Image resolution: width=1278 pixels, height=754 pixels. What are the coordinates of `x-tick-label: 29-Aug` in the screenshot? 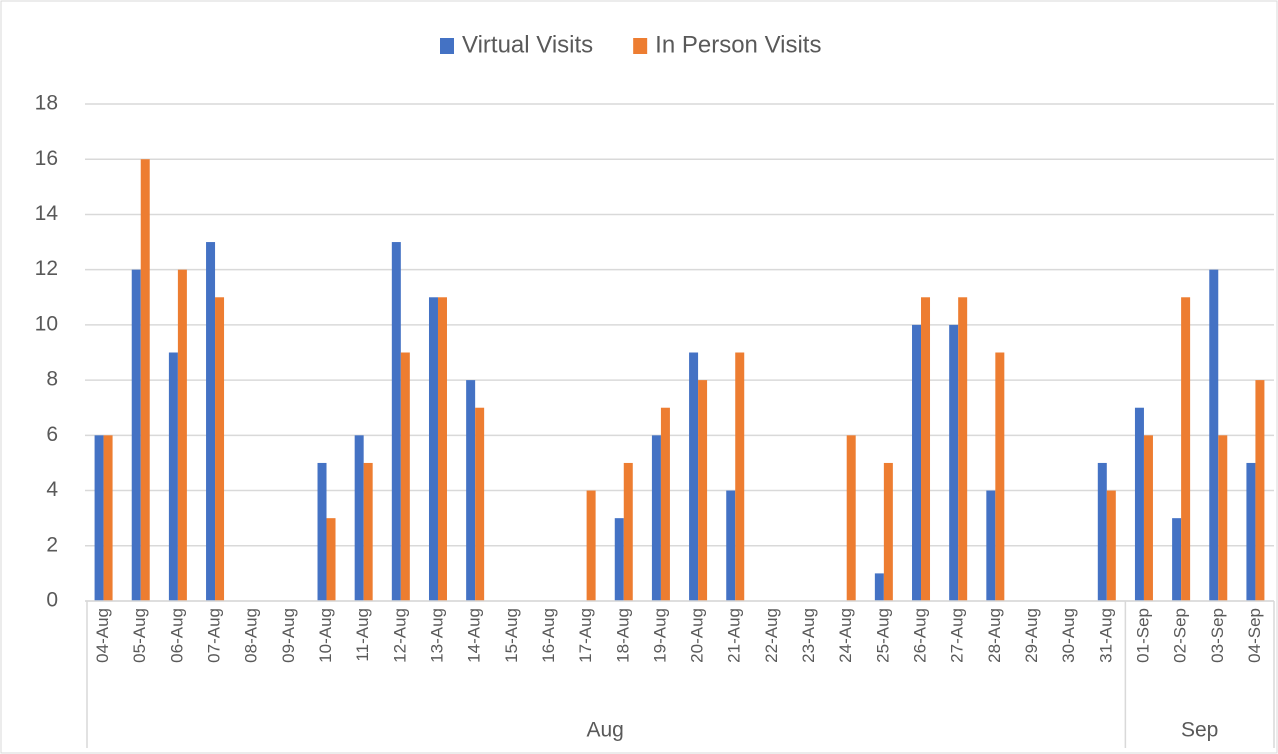 It's located at (1031, 635).